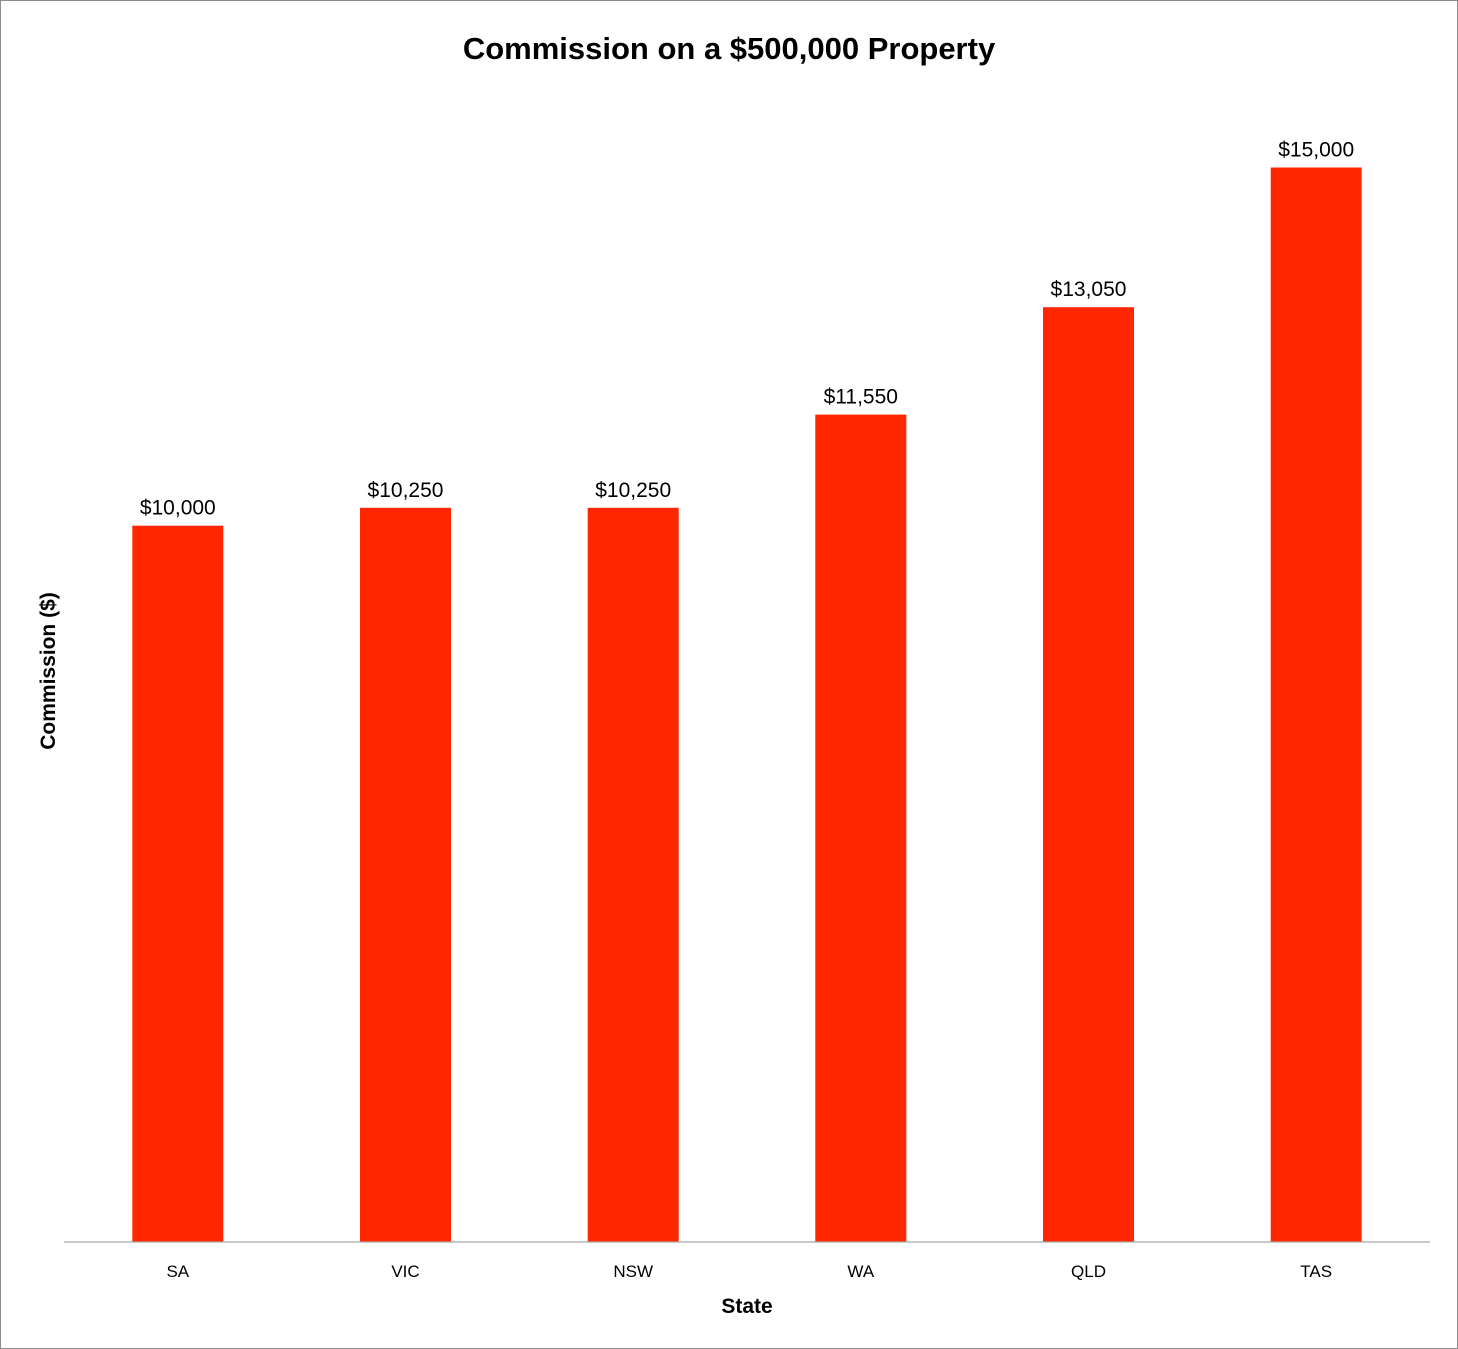 Image resolution: width=1458 pixels, height=1349 pixels. What do you see at coordinates (633, 490) in the screenshot?
I see `data-label-nsw: $10,250` at bounding box center [633, 490].